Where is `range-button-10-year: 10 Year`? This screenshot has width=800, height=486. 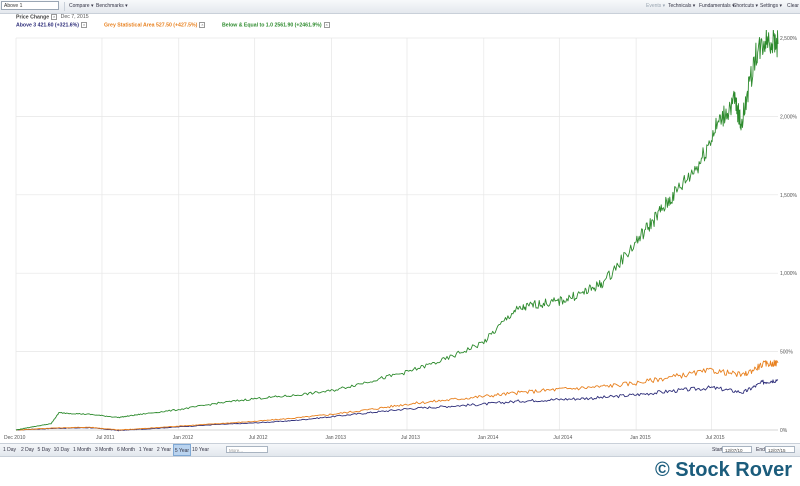 range-button-10-year: 10 Year is located at coordinates (200, 450).